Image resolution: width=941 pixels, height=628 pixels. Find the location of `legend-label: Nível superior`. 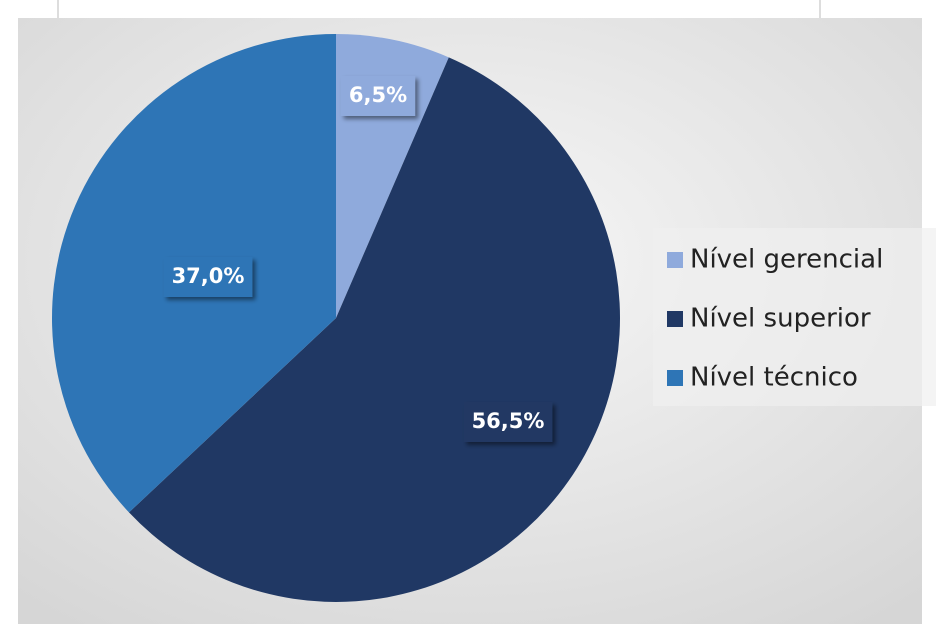

legend-label: Nível superior is located at coordinates (780, 319).